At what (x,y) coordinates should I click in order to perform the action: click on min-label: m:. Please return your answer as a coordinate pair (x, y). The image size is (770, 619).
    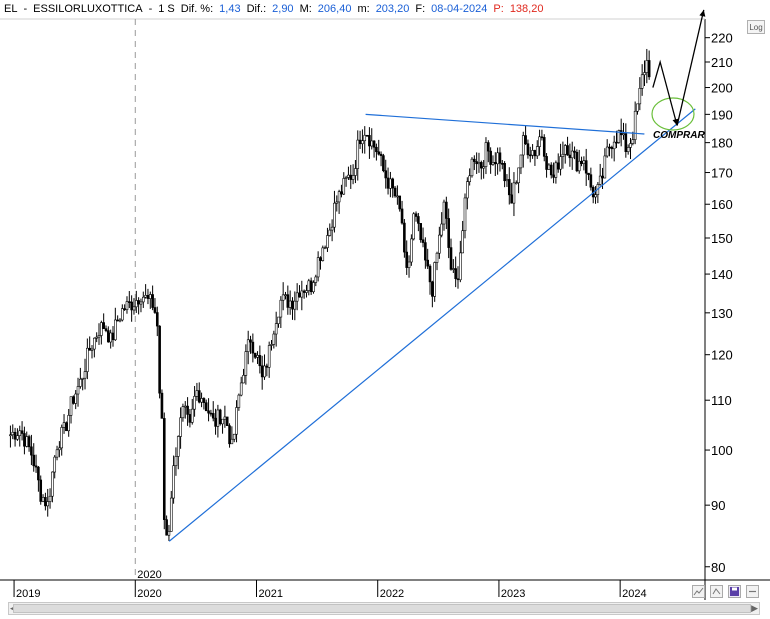
    Looking at the image, I should click on (363, 9).